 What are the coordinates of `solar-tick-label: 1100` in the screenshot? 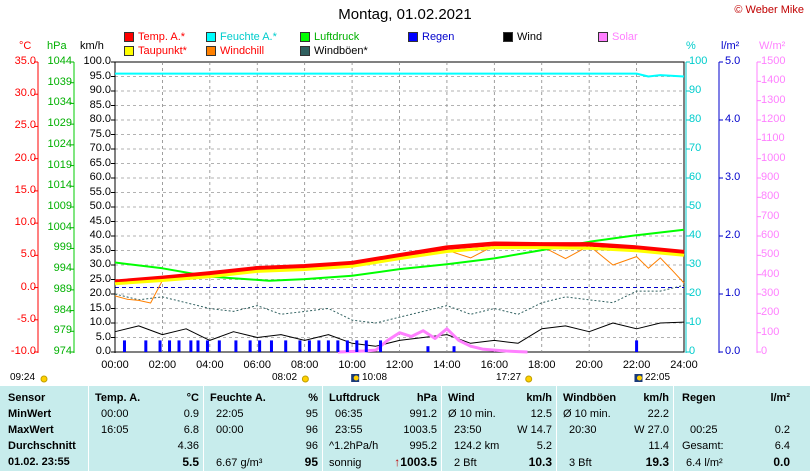 It's located at (773, 138).